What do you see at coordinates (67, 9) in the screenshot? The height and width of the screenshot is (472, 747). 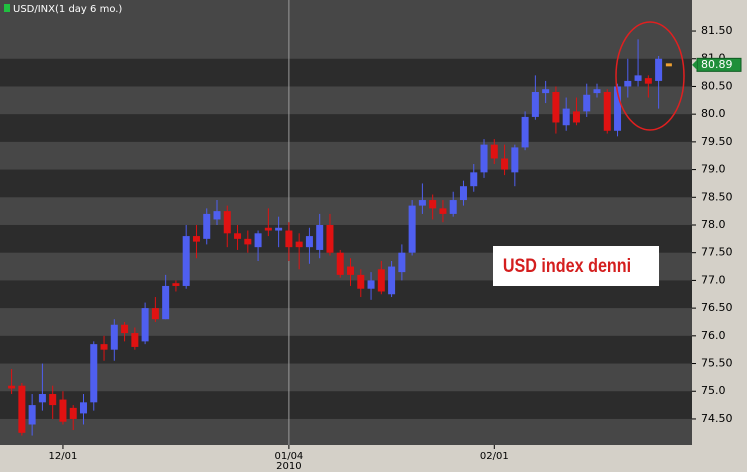 I see `chart-title: USD/INX(1 day 6 mo.)` at bounding box center [67, 9].